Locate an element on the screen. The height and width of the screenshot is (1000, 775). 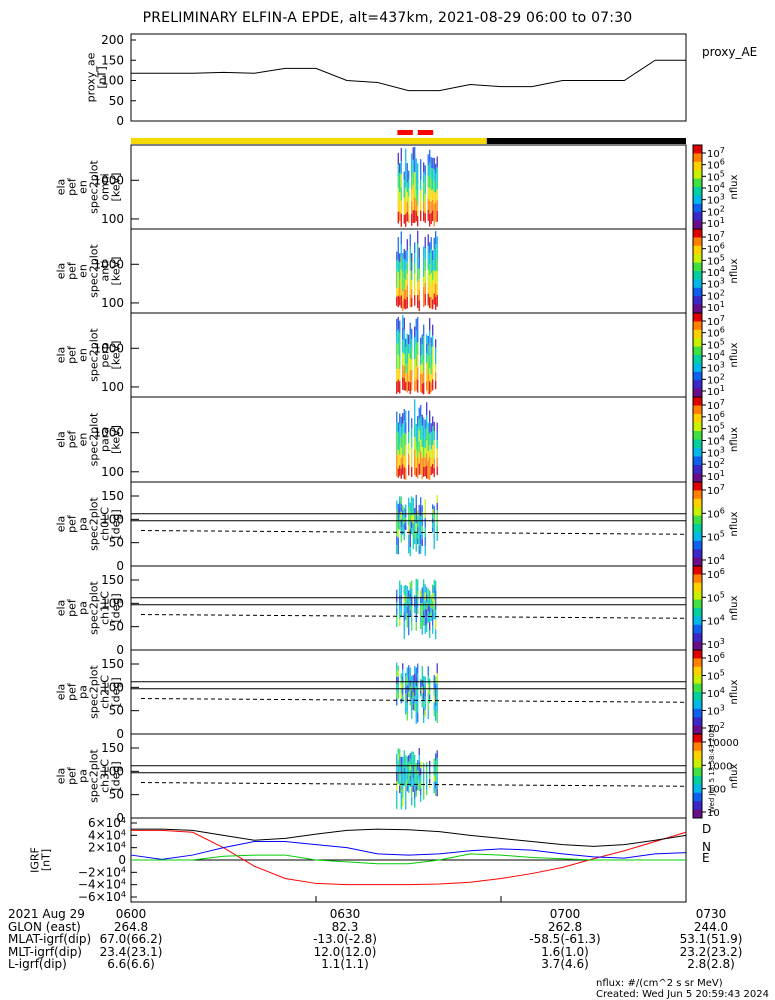
perp-colorbar-tick-label: 10³ is located at coordinates (716, 367).